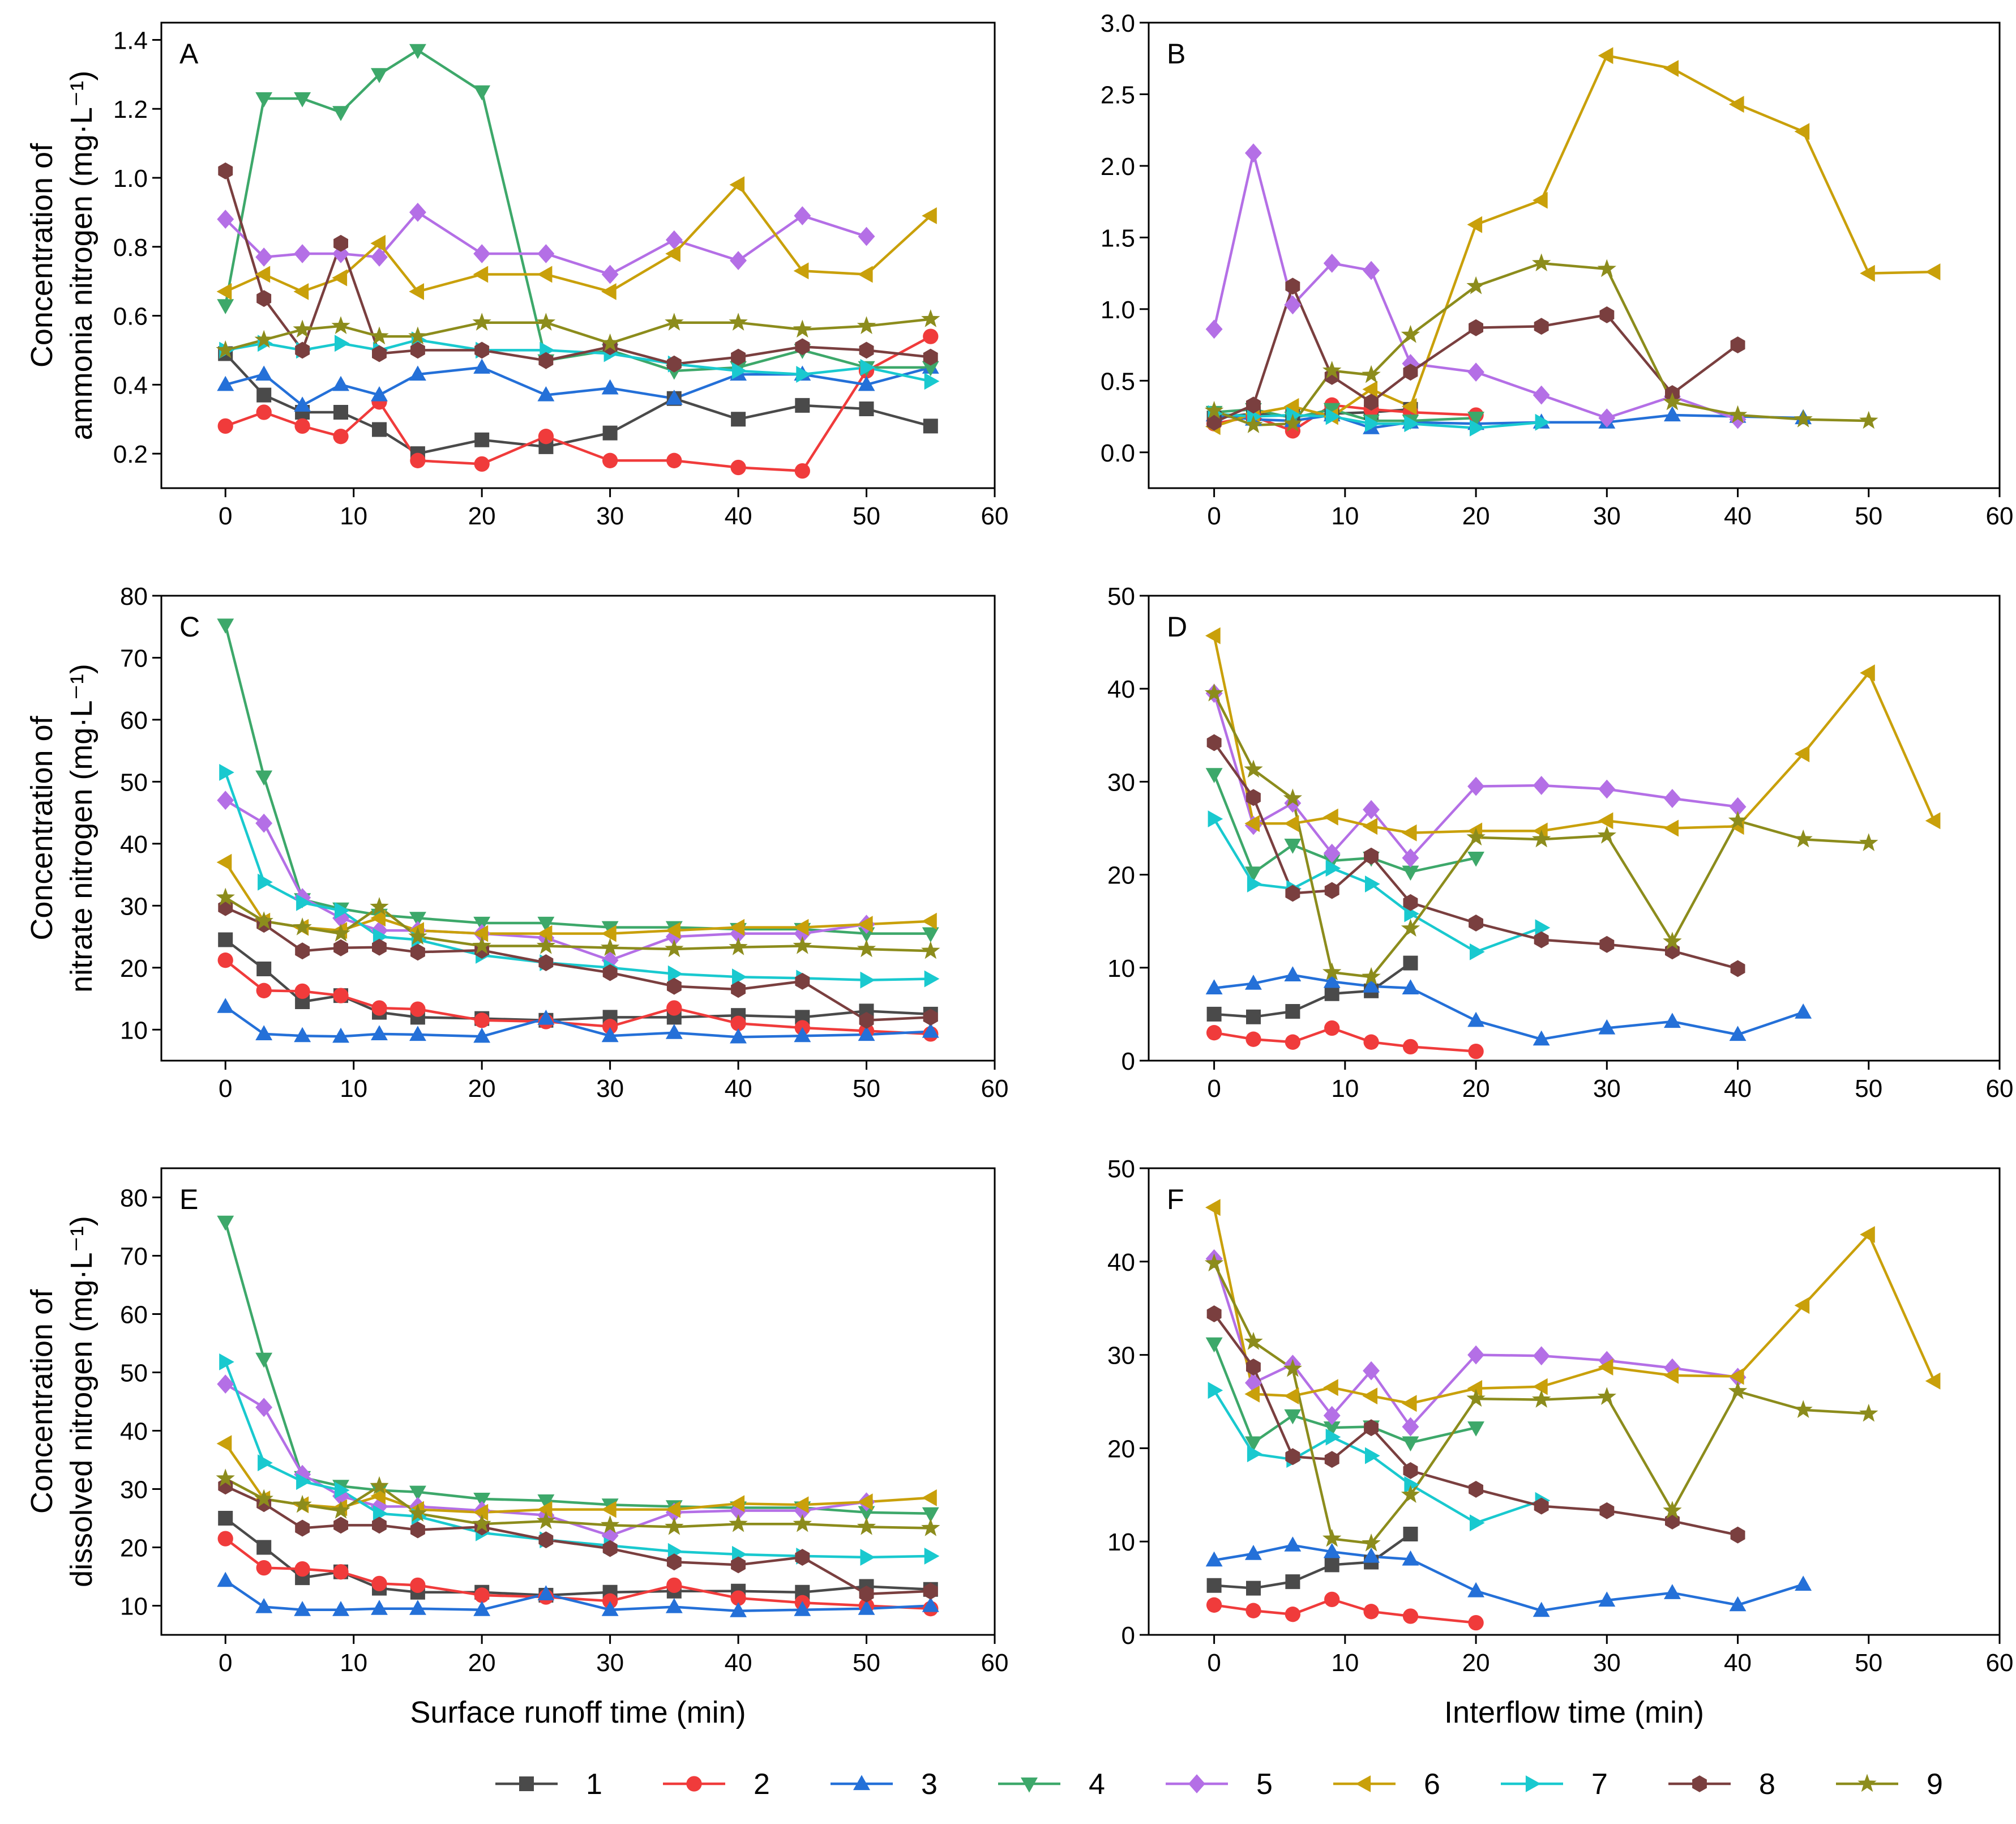  I want to click on legend: 1 2 3 4 5 6 7 8 9, so click(1219, 1784).